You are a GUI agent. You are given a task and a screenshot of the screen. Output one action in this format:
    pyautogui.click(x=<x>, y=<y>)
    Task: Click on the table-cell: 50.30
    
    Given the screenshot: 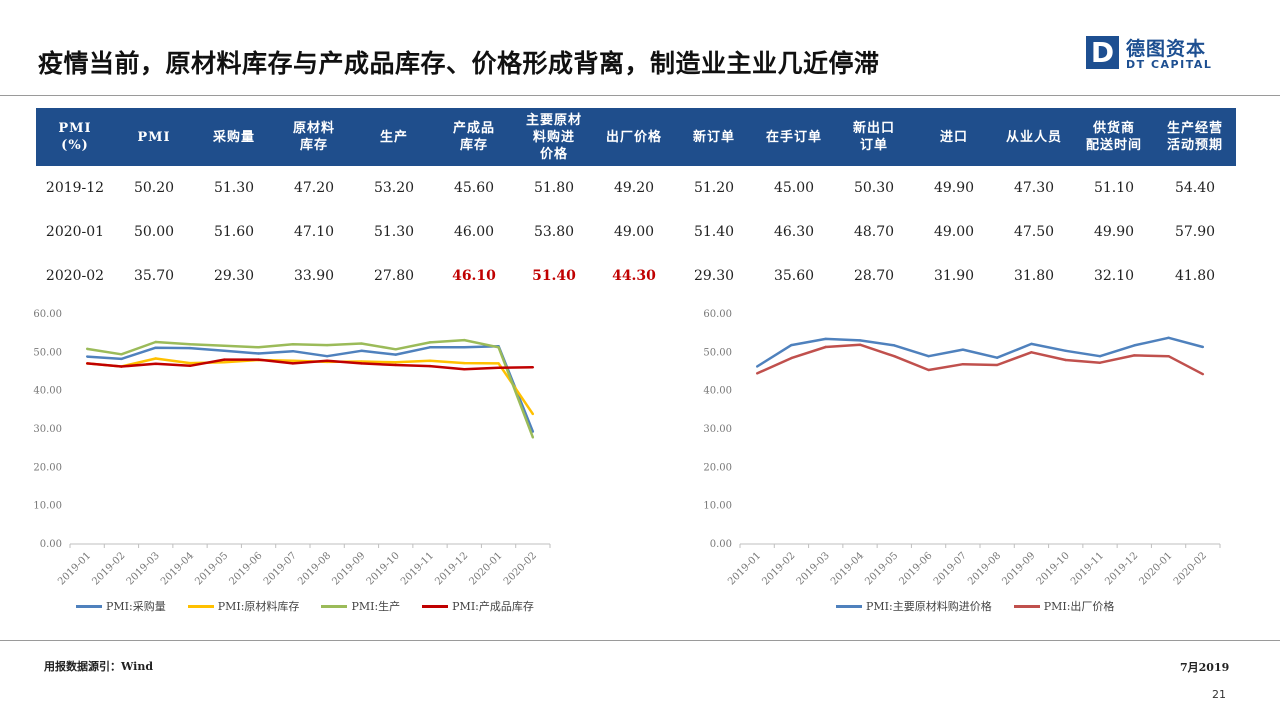 What is the action you would take?
    pyautogui.click(x=874, y=188)
    